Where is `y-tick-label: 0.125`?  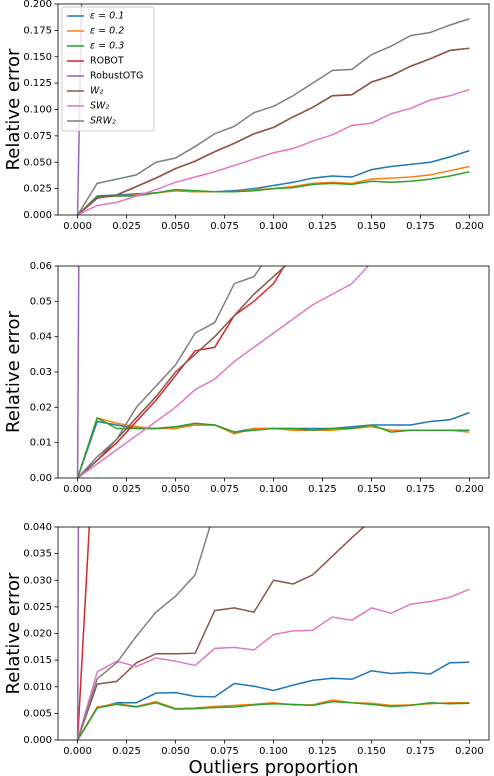
y-tick-label: 0.125 is located at coordinates (37, 83).